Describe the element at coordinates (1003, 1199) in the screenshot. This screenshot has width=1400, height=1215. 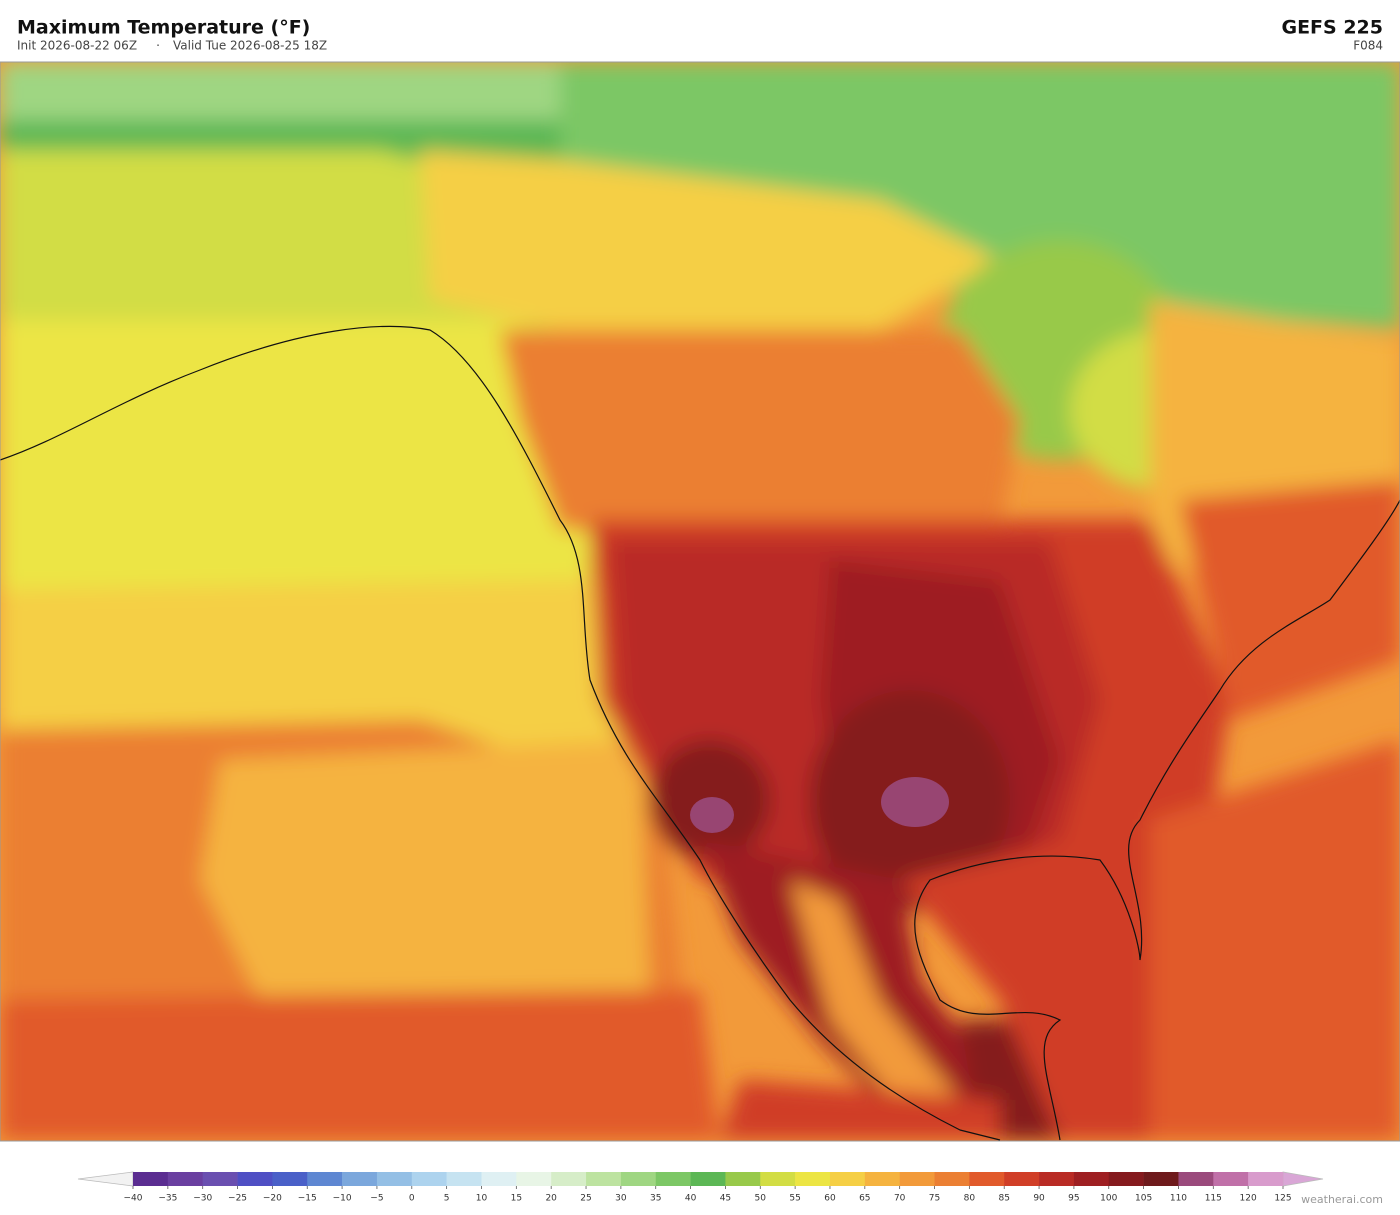
I see `tick-label: 85` at that location.